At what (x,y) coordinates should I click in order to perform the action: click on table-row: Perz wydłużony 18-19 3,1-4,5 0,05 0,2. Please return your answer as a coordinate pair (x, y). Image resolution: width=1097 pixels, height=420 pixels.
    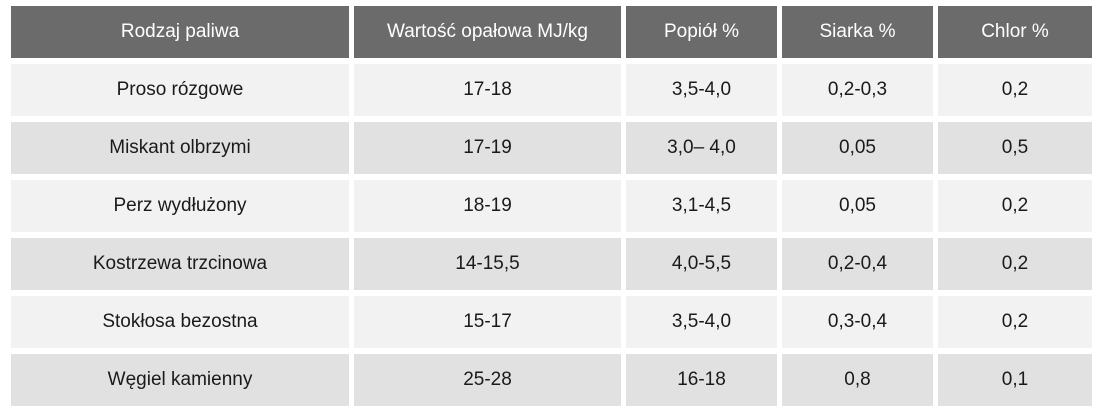
    Looking at the image, I should click on (551, 206).